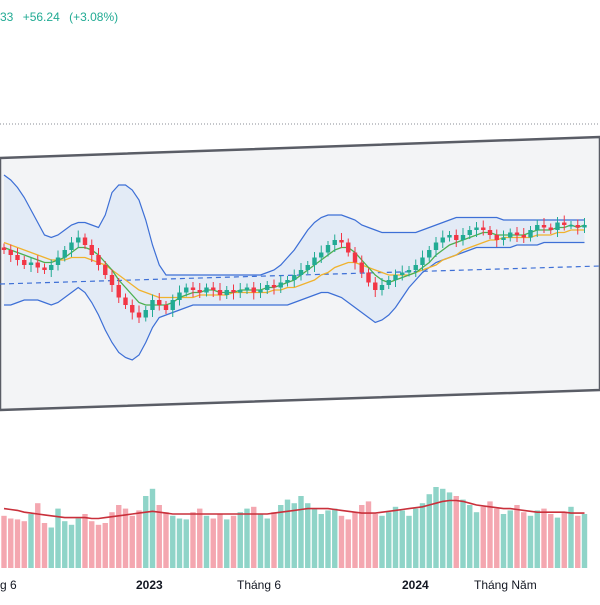  Describe the element at coordinates (149, 585) in the screenshot. I see `x-axis-label: 2023` at that location.